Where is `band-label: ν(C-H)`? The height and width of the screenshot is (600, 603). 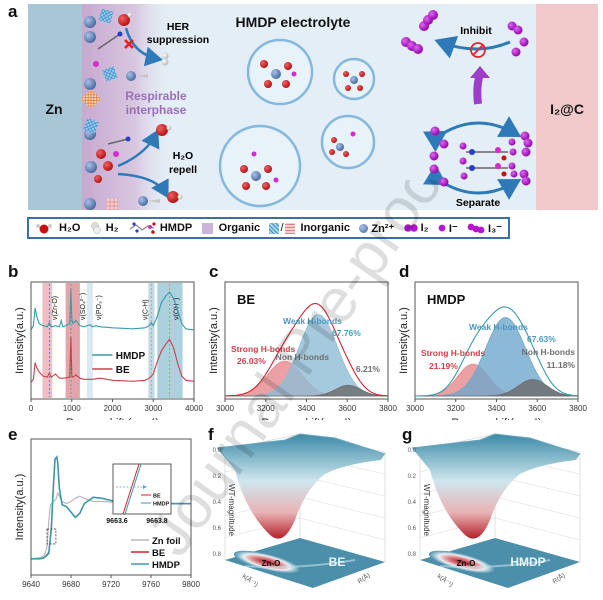 band-label: ν(C-H) is located at coordinates (145, 309).